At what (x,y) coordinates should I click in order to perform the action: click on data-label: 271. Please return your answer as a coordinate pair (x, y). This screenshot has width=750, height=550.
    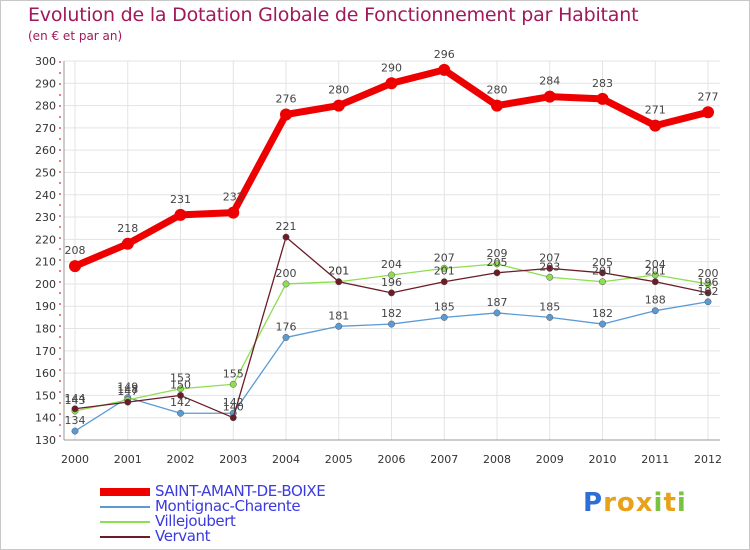
    Looking at the image, I should click on (655, 110).